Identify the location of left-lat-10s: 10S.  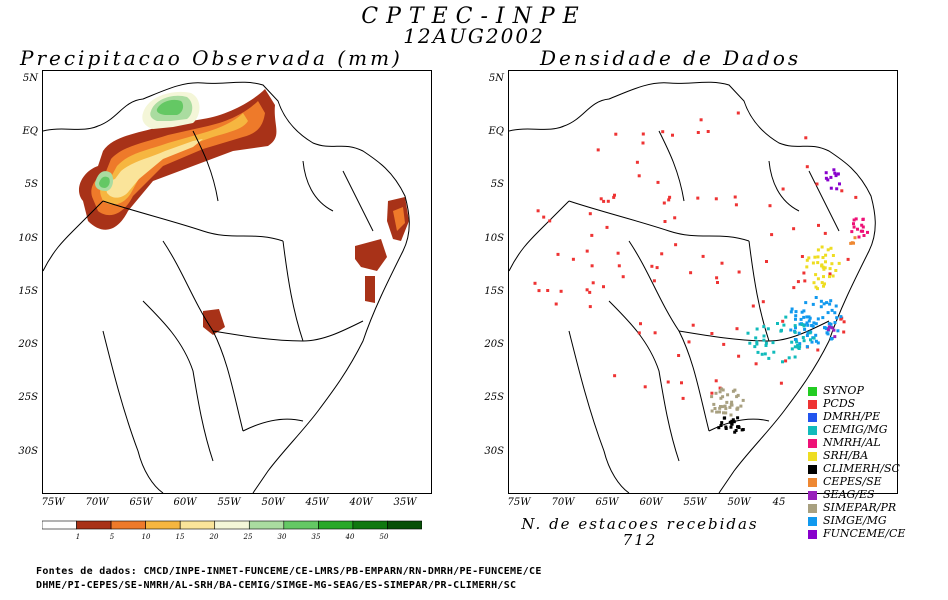
(28, 238).